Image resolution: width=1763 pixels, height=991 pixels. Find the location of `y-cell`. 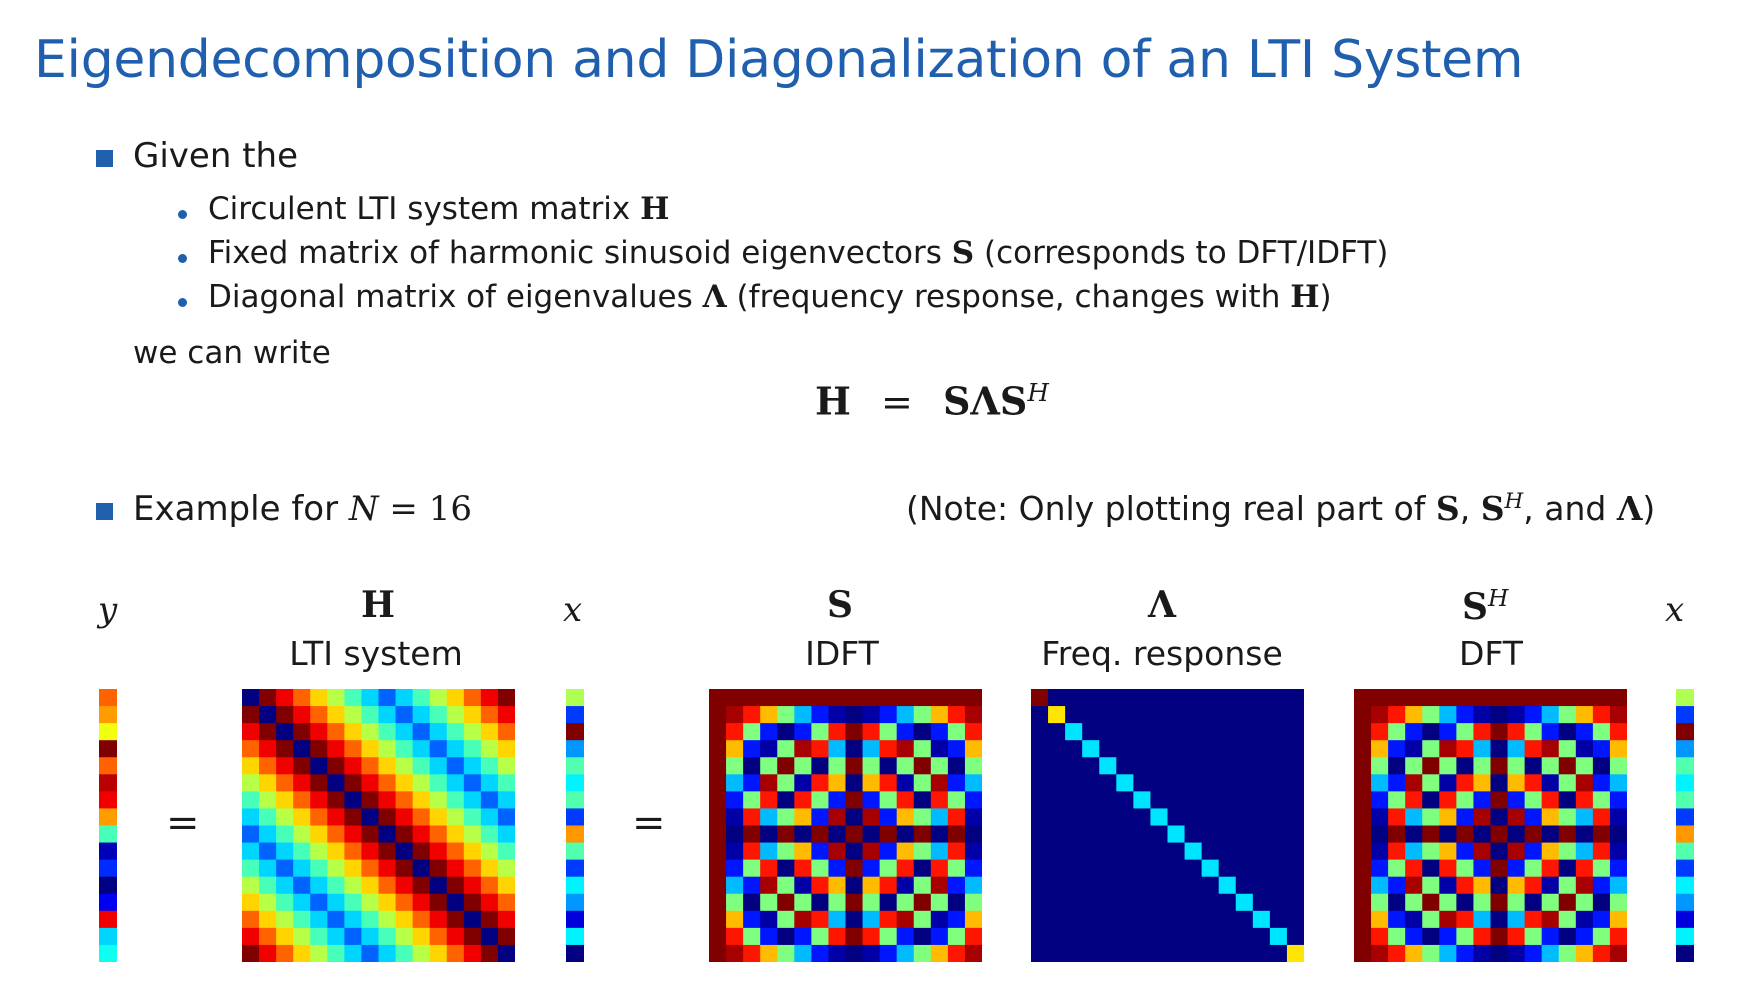

y-cell is located at coordinates (108, 902).